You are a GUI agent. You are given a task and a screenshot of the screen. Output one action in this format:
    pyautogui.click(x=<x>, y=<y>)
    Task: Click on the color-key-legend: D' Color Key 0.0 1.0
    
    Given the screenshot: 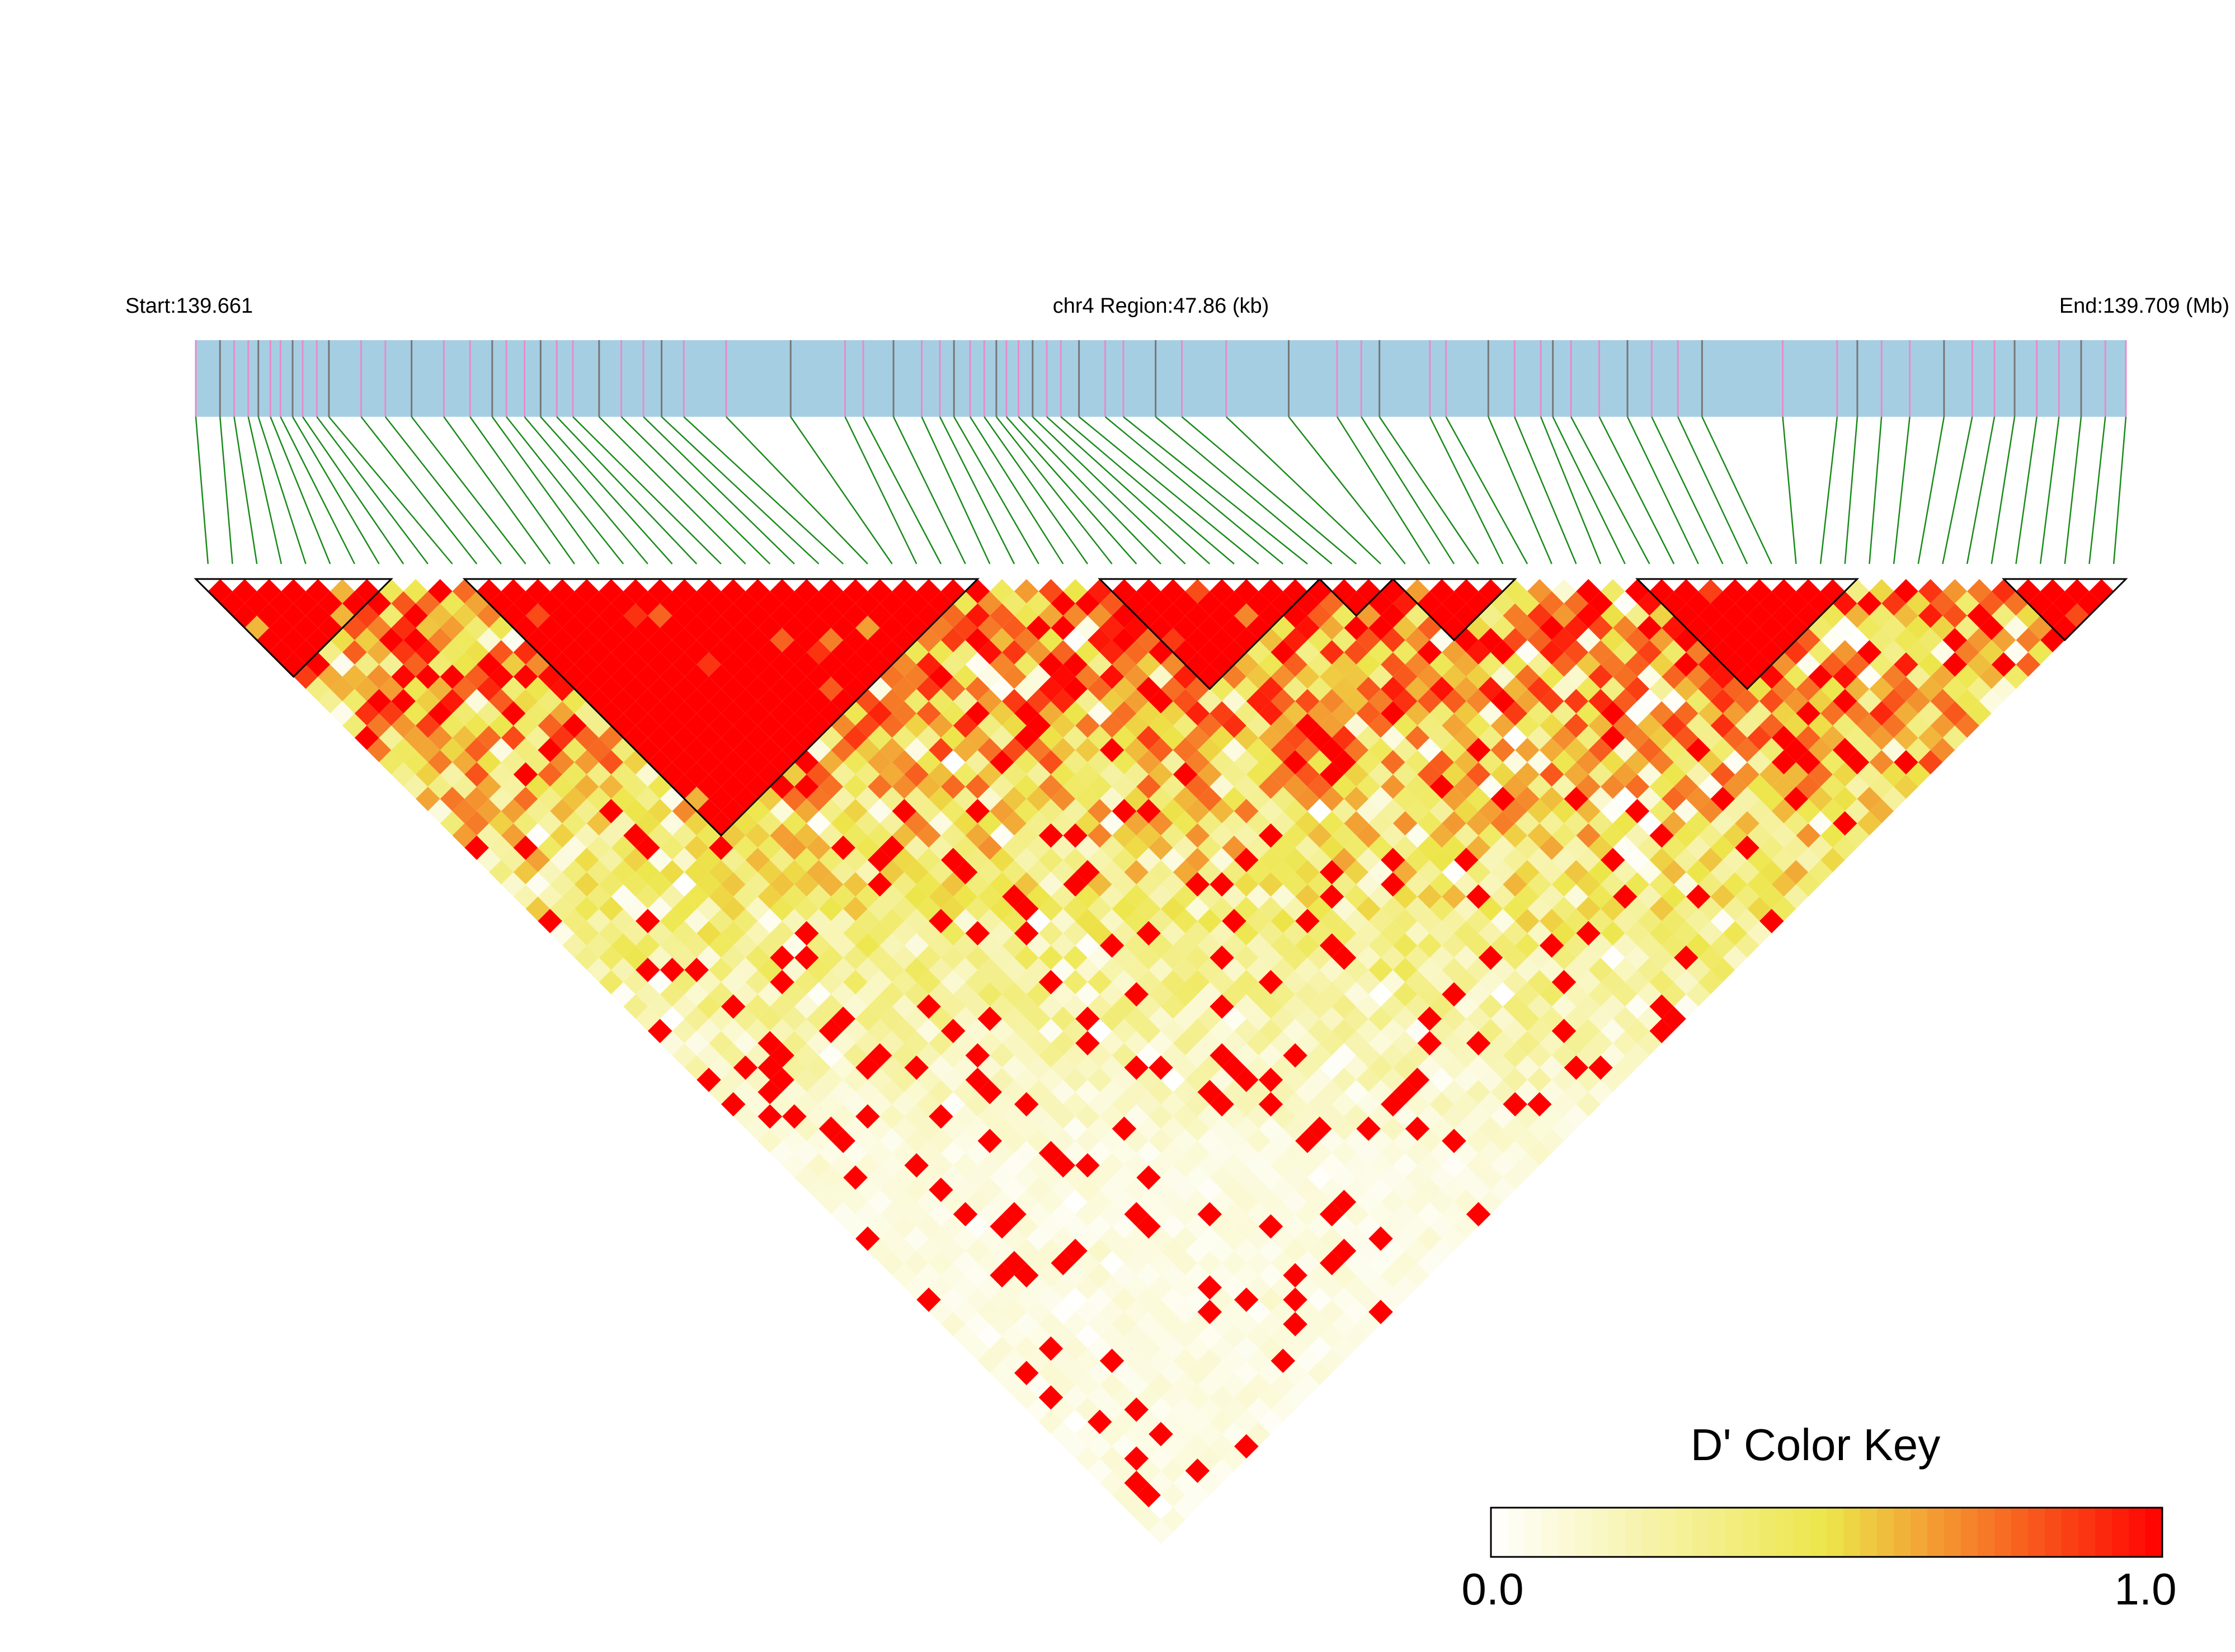 What is the action you would take?
    pyautogui.click(x=1818, y=1517)
    